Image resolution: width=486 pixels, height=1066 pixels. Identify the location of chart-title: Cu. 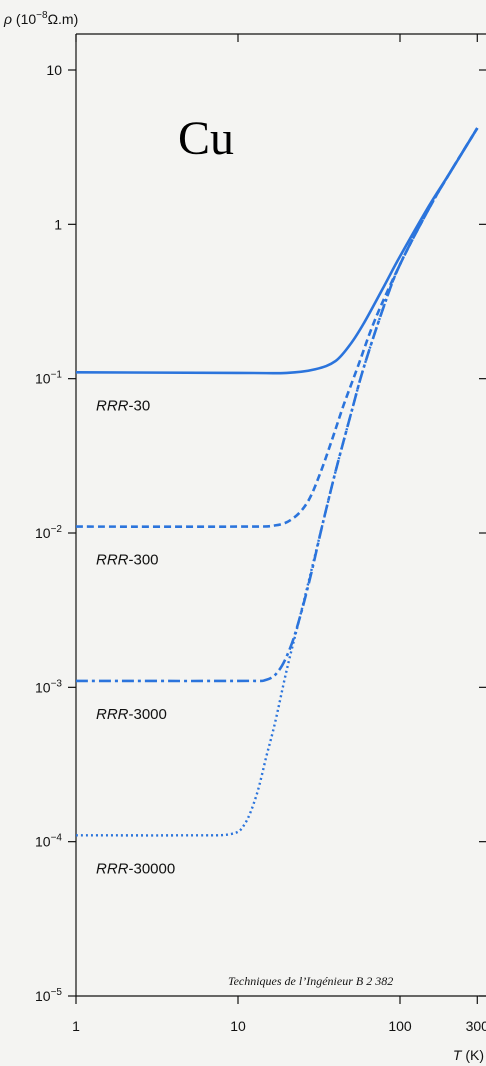
(206, 138).